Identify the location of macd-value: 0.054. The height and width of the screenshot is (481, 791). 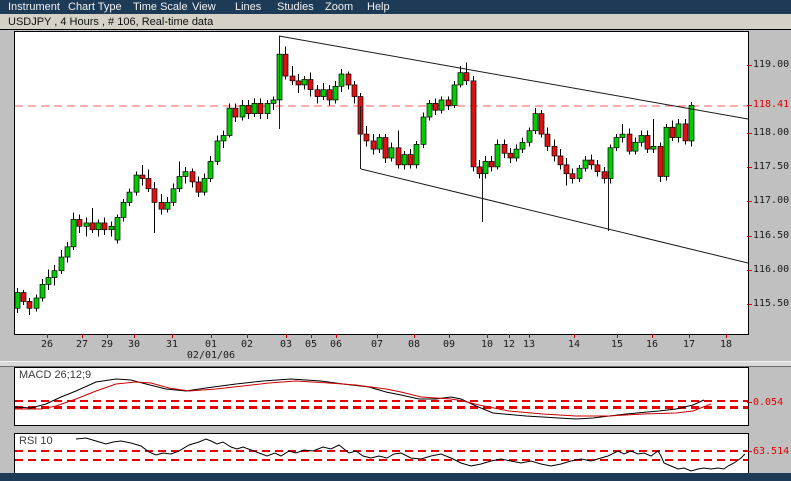
(765, 403).